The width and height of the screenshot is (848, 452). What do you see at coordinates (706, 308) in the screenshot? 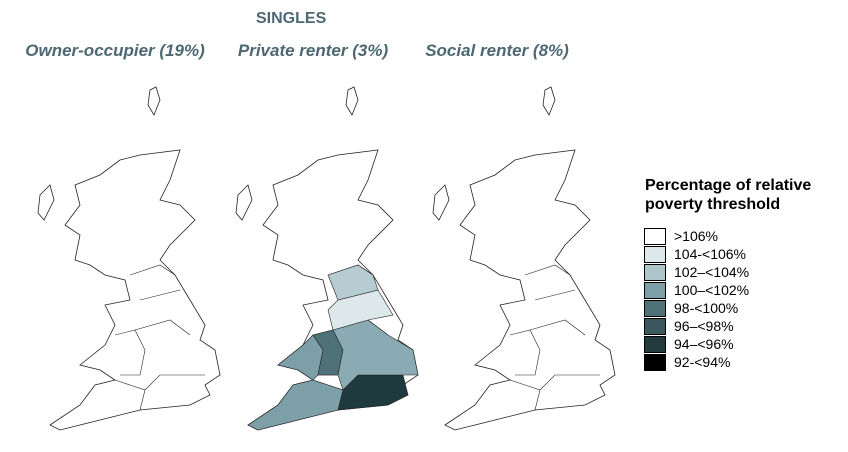
I see `legend-label: 98-<100%` at bounding box center [706, 308].